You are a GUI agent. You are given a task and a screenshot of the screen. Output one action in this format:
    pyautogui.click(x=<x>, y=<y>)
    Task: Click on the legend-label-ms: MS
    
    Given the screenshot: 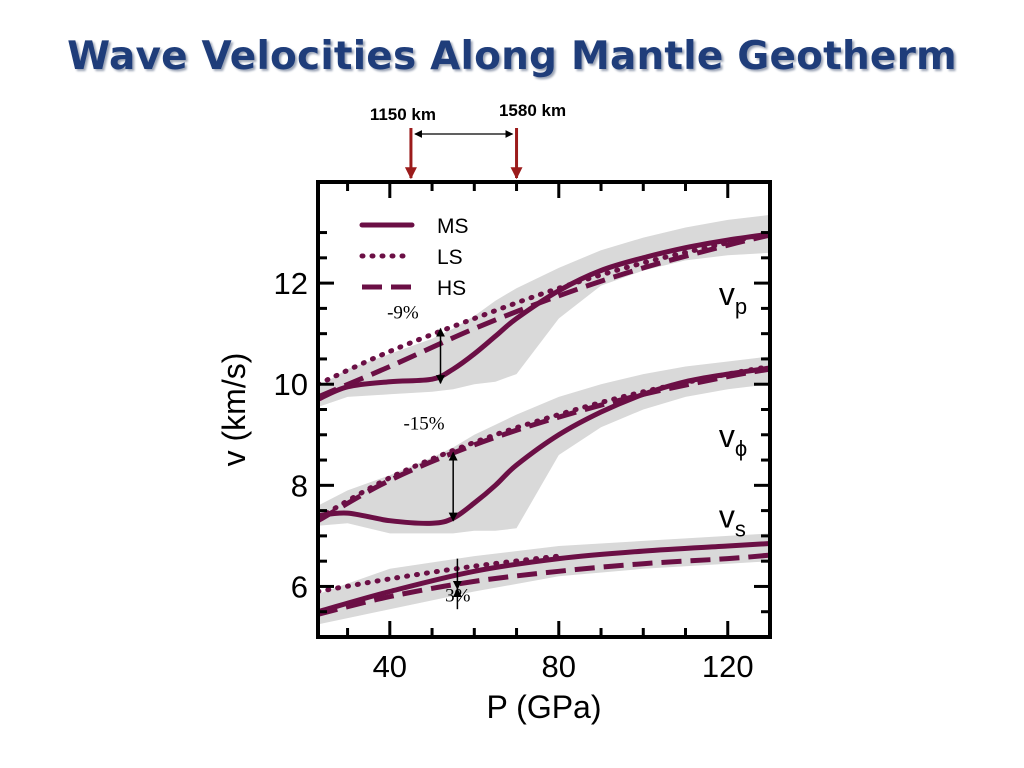 What is the action you would take?
    pyautogui.click(x=453, y=226)
    